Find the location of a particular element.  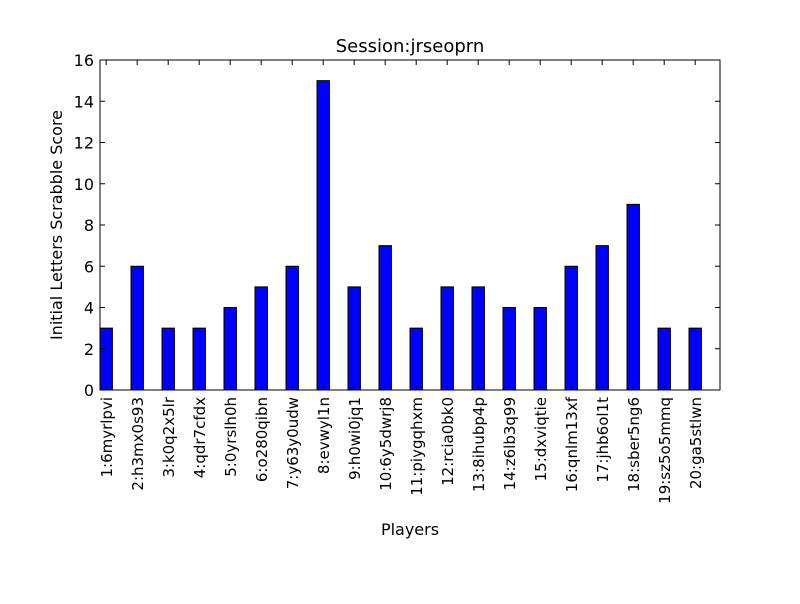

x-tick-label: 15:dxviqtie is located at coordinates (541, 439).